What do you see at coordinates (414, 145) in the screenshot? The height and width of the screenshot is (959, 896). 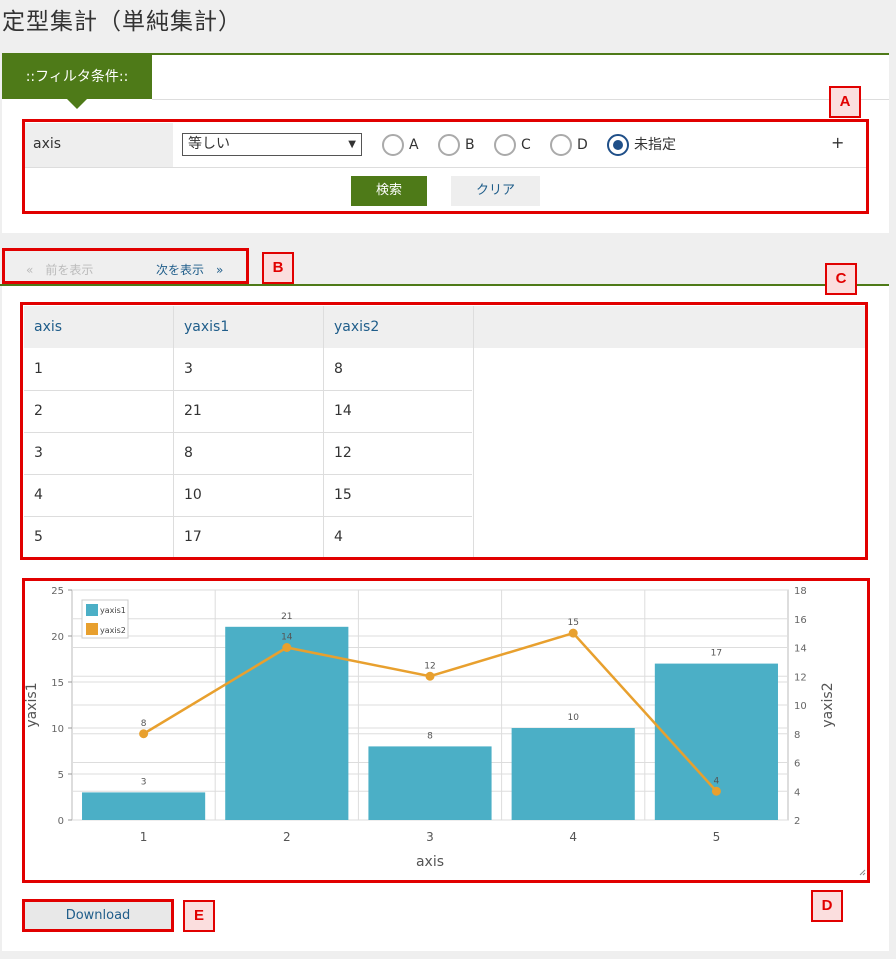 I see `radio-label: A` at bounding box center [414, 145].